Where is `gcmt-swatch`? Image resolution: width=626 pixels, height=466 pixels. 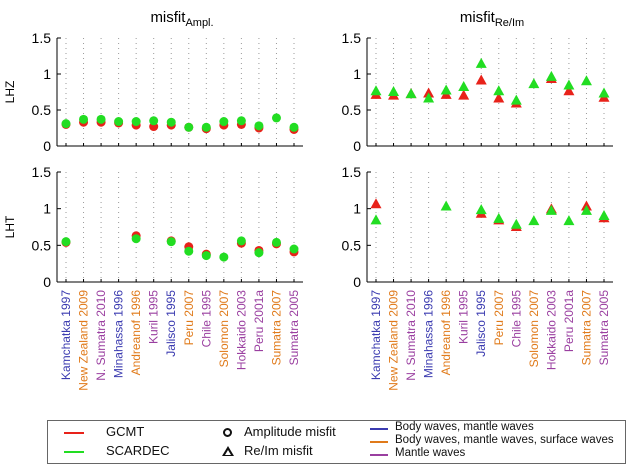
gcmt-swatch is located at coordinates (74, 433).